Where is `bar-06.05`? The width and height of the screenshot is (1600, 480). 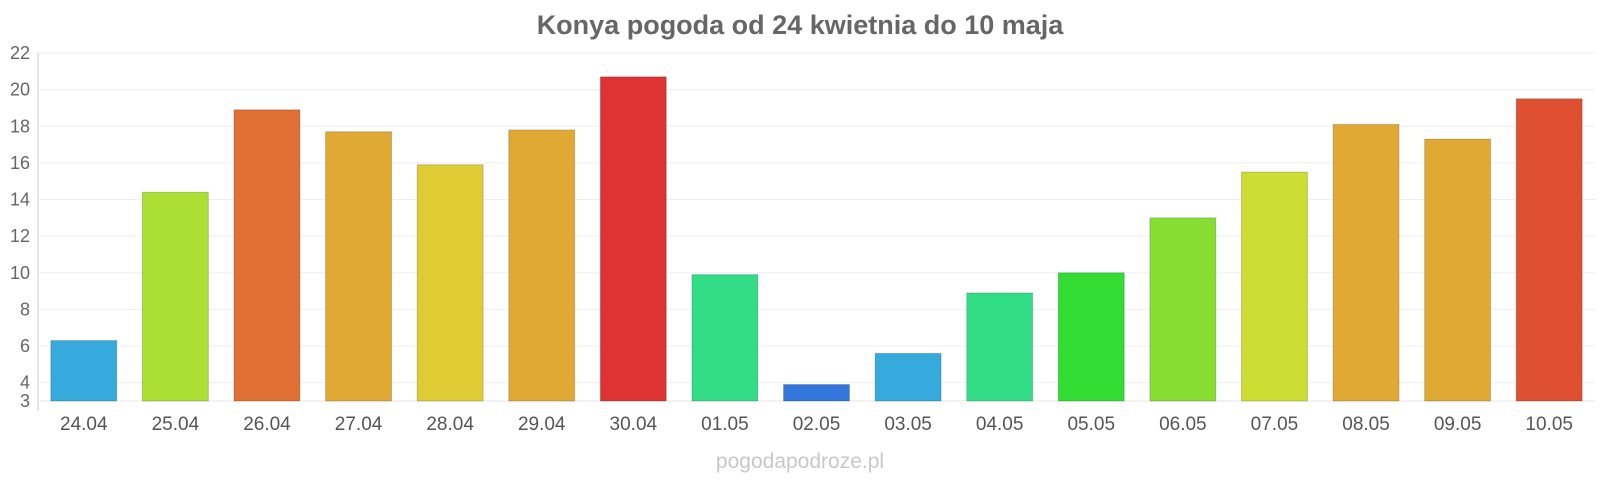 bar-06.05 is located at coordinates (1183, 309).